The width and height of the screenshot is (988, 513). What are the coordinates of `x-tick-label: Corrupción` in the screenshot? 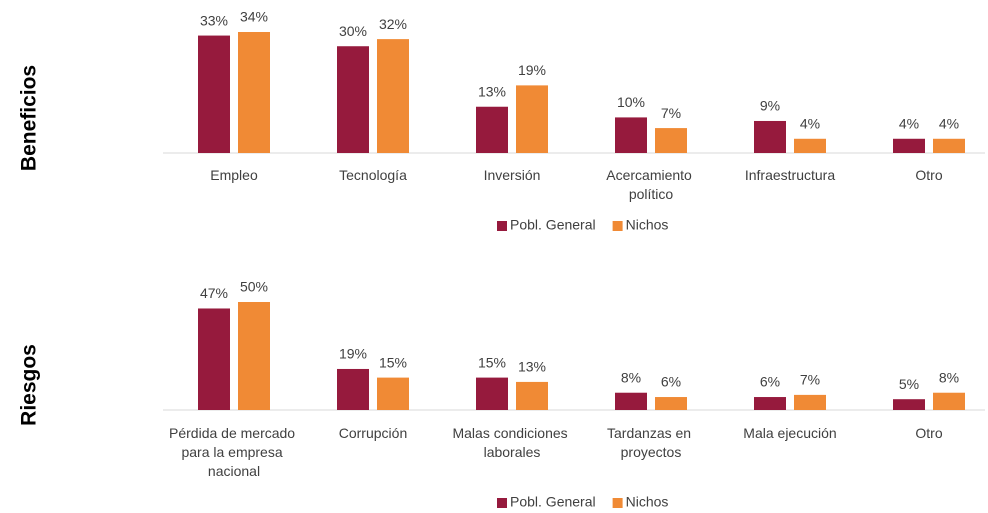 It's located at (373, 433).